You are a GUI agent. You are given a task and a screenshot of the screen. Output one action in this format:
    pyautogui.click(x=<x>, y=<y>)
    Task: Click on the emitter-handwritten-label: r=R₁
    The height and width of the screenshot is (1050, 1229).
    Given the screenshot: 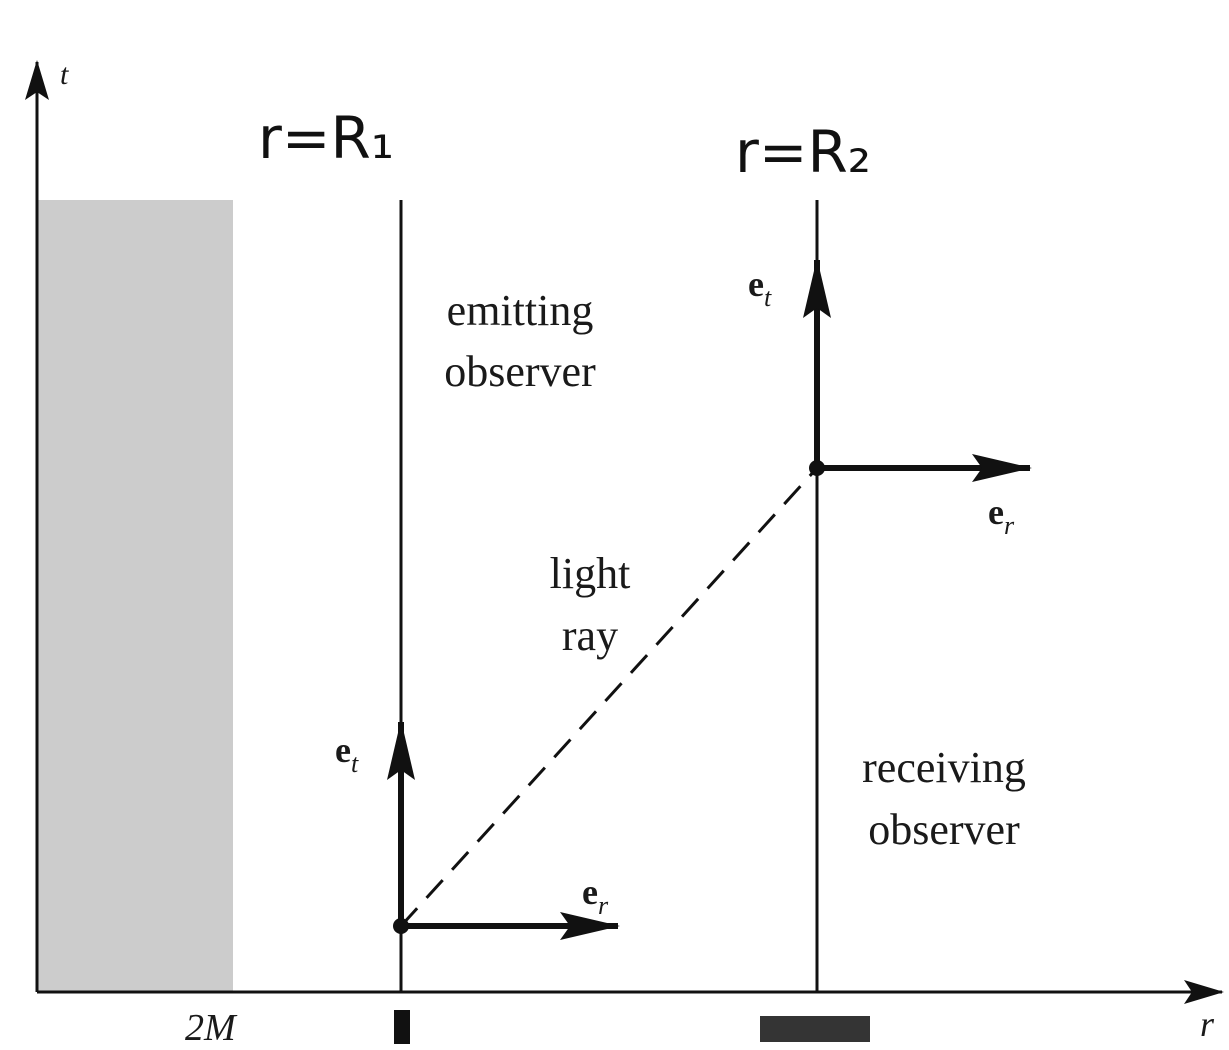 What is the action you would take?
    pyautogui.click(x=326, y=138)
    